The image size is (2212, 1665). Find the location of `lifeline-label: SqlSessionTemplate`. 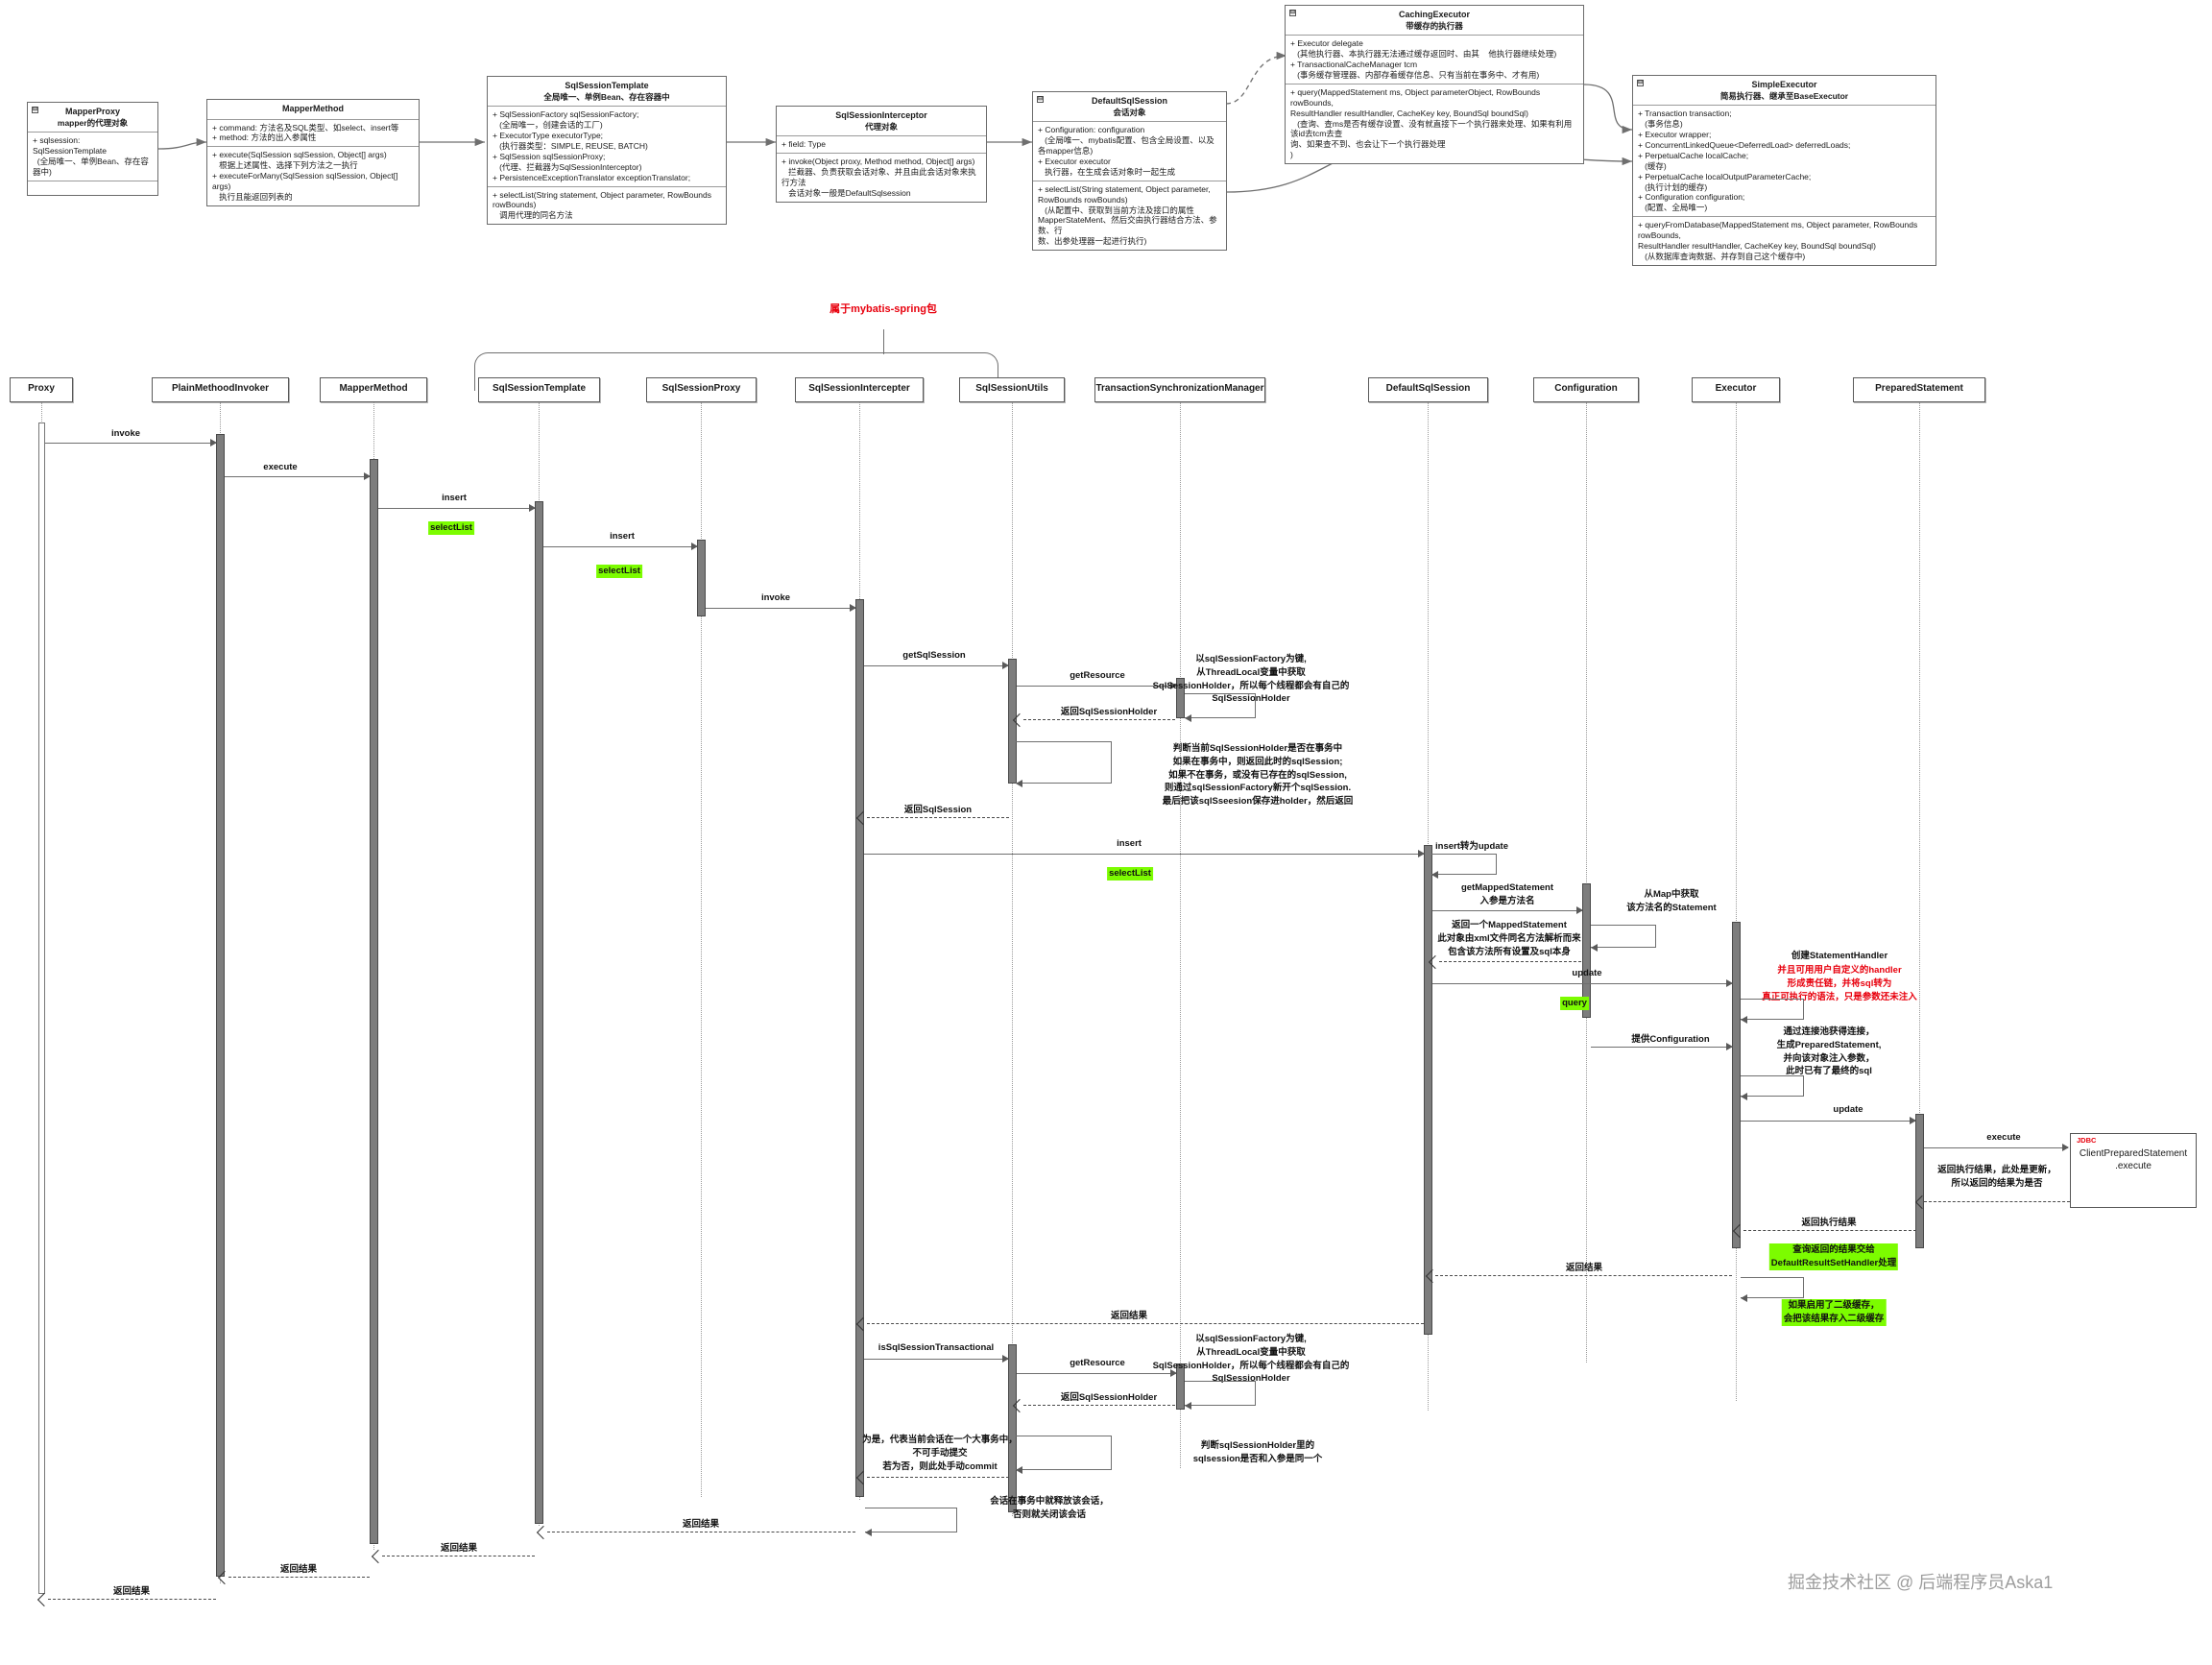

lifeline-label: SqlSessionTemplate is located at coordinates (539, 388).